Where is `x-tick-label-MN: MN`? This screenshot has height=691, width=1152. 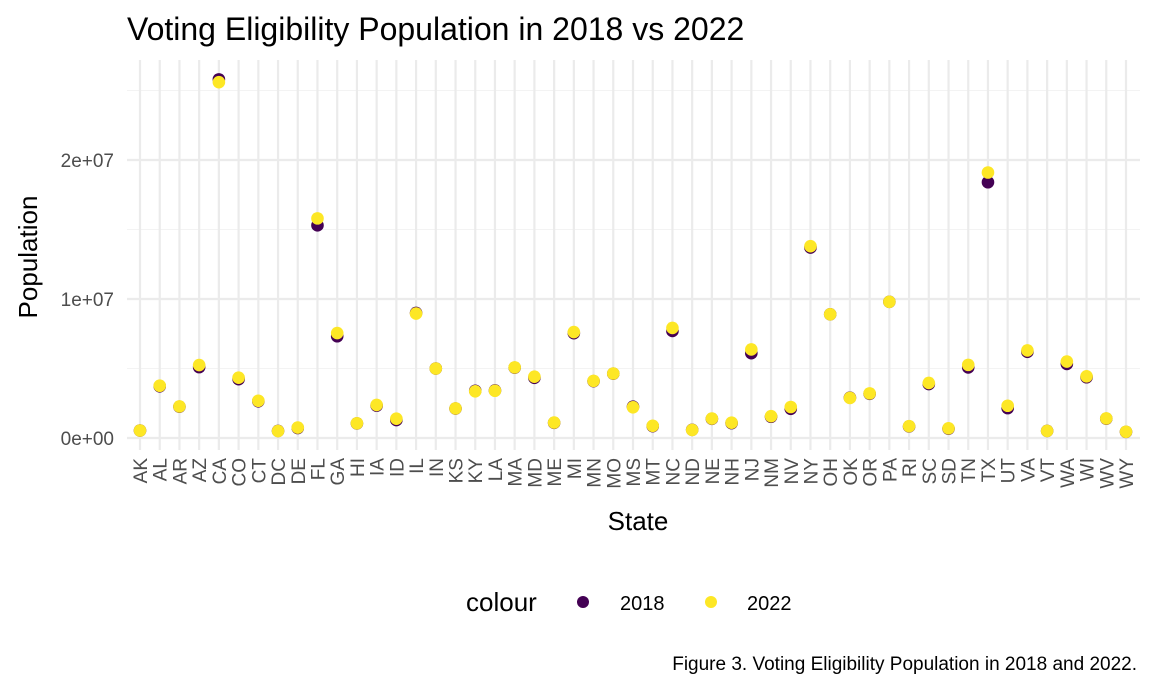
x-tick-label-MN: MN is located at coordinates (595, 473).